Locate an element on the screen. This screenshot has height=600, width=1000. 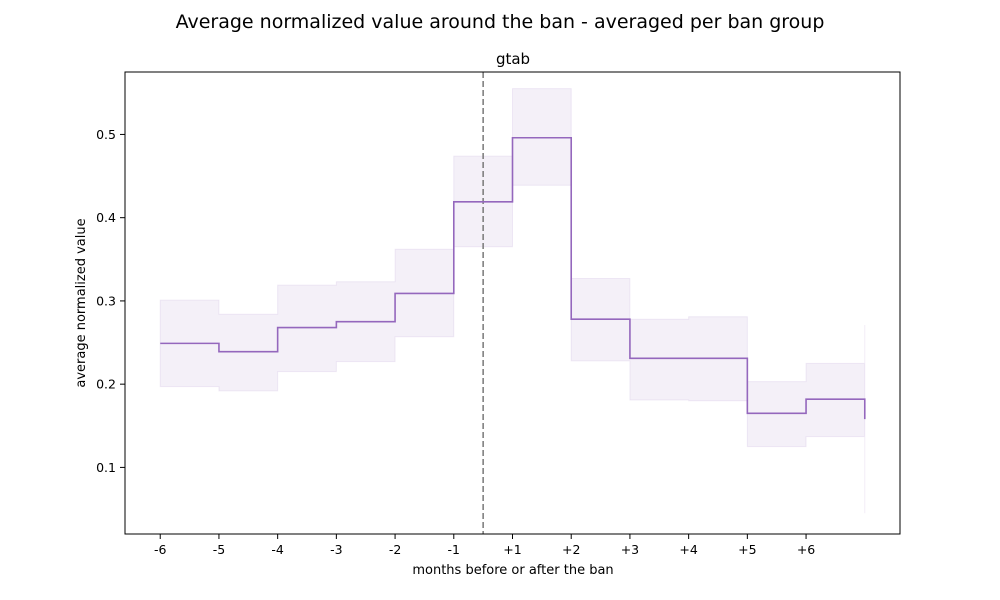
x-tick-label: -5 is located at coordinates (219, 549).